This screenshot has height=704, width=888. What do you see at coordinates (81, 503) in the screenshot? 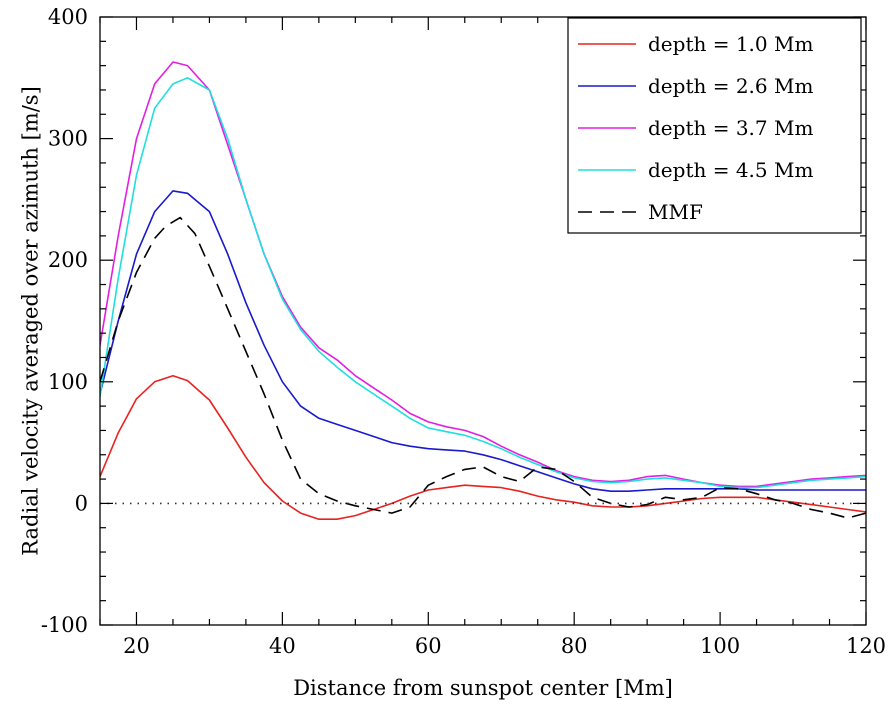
I see `y-tick-label: 0` at bounding box center [81, 503].